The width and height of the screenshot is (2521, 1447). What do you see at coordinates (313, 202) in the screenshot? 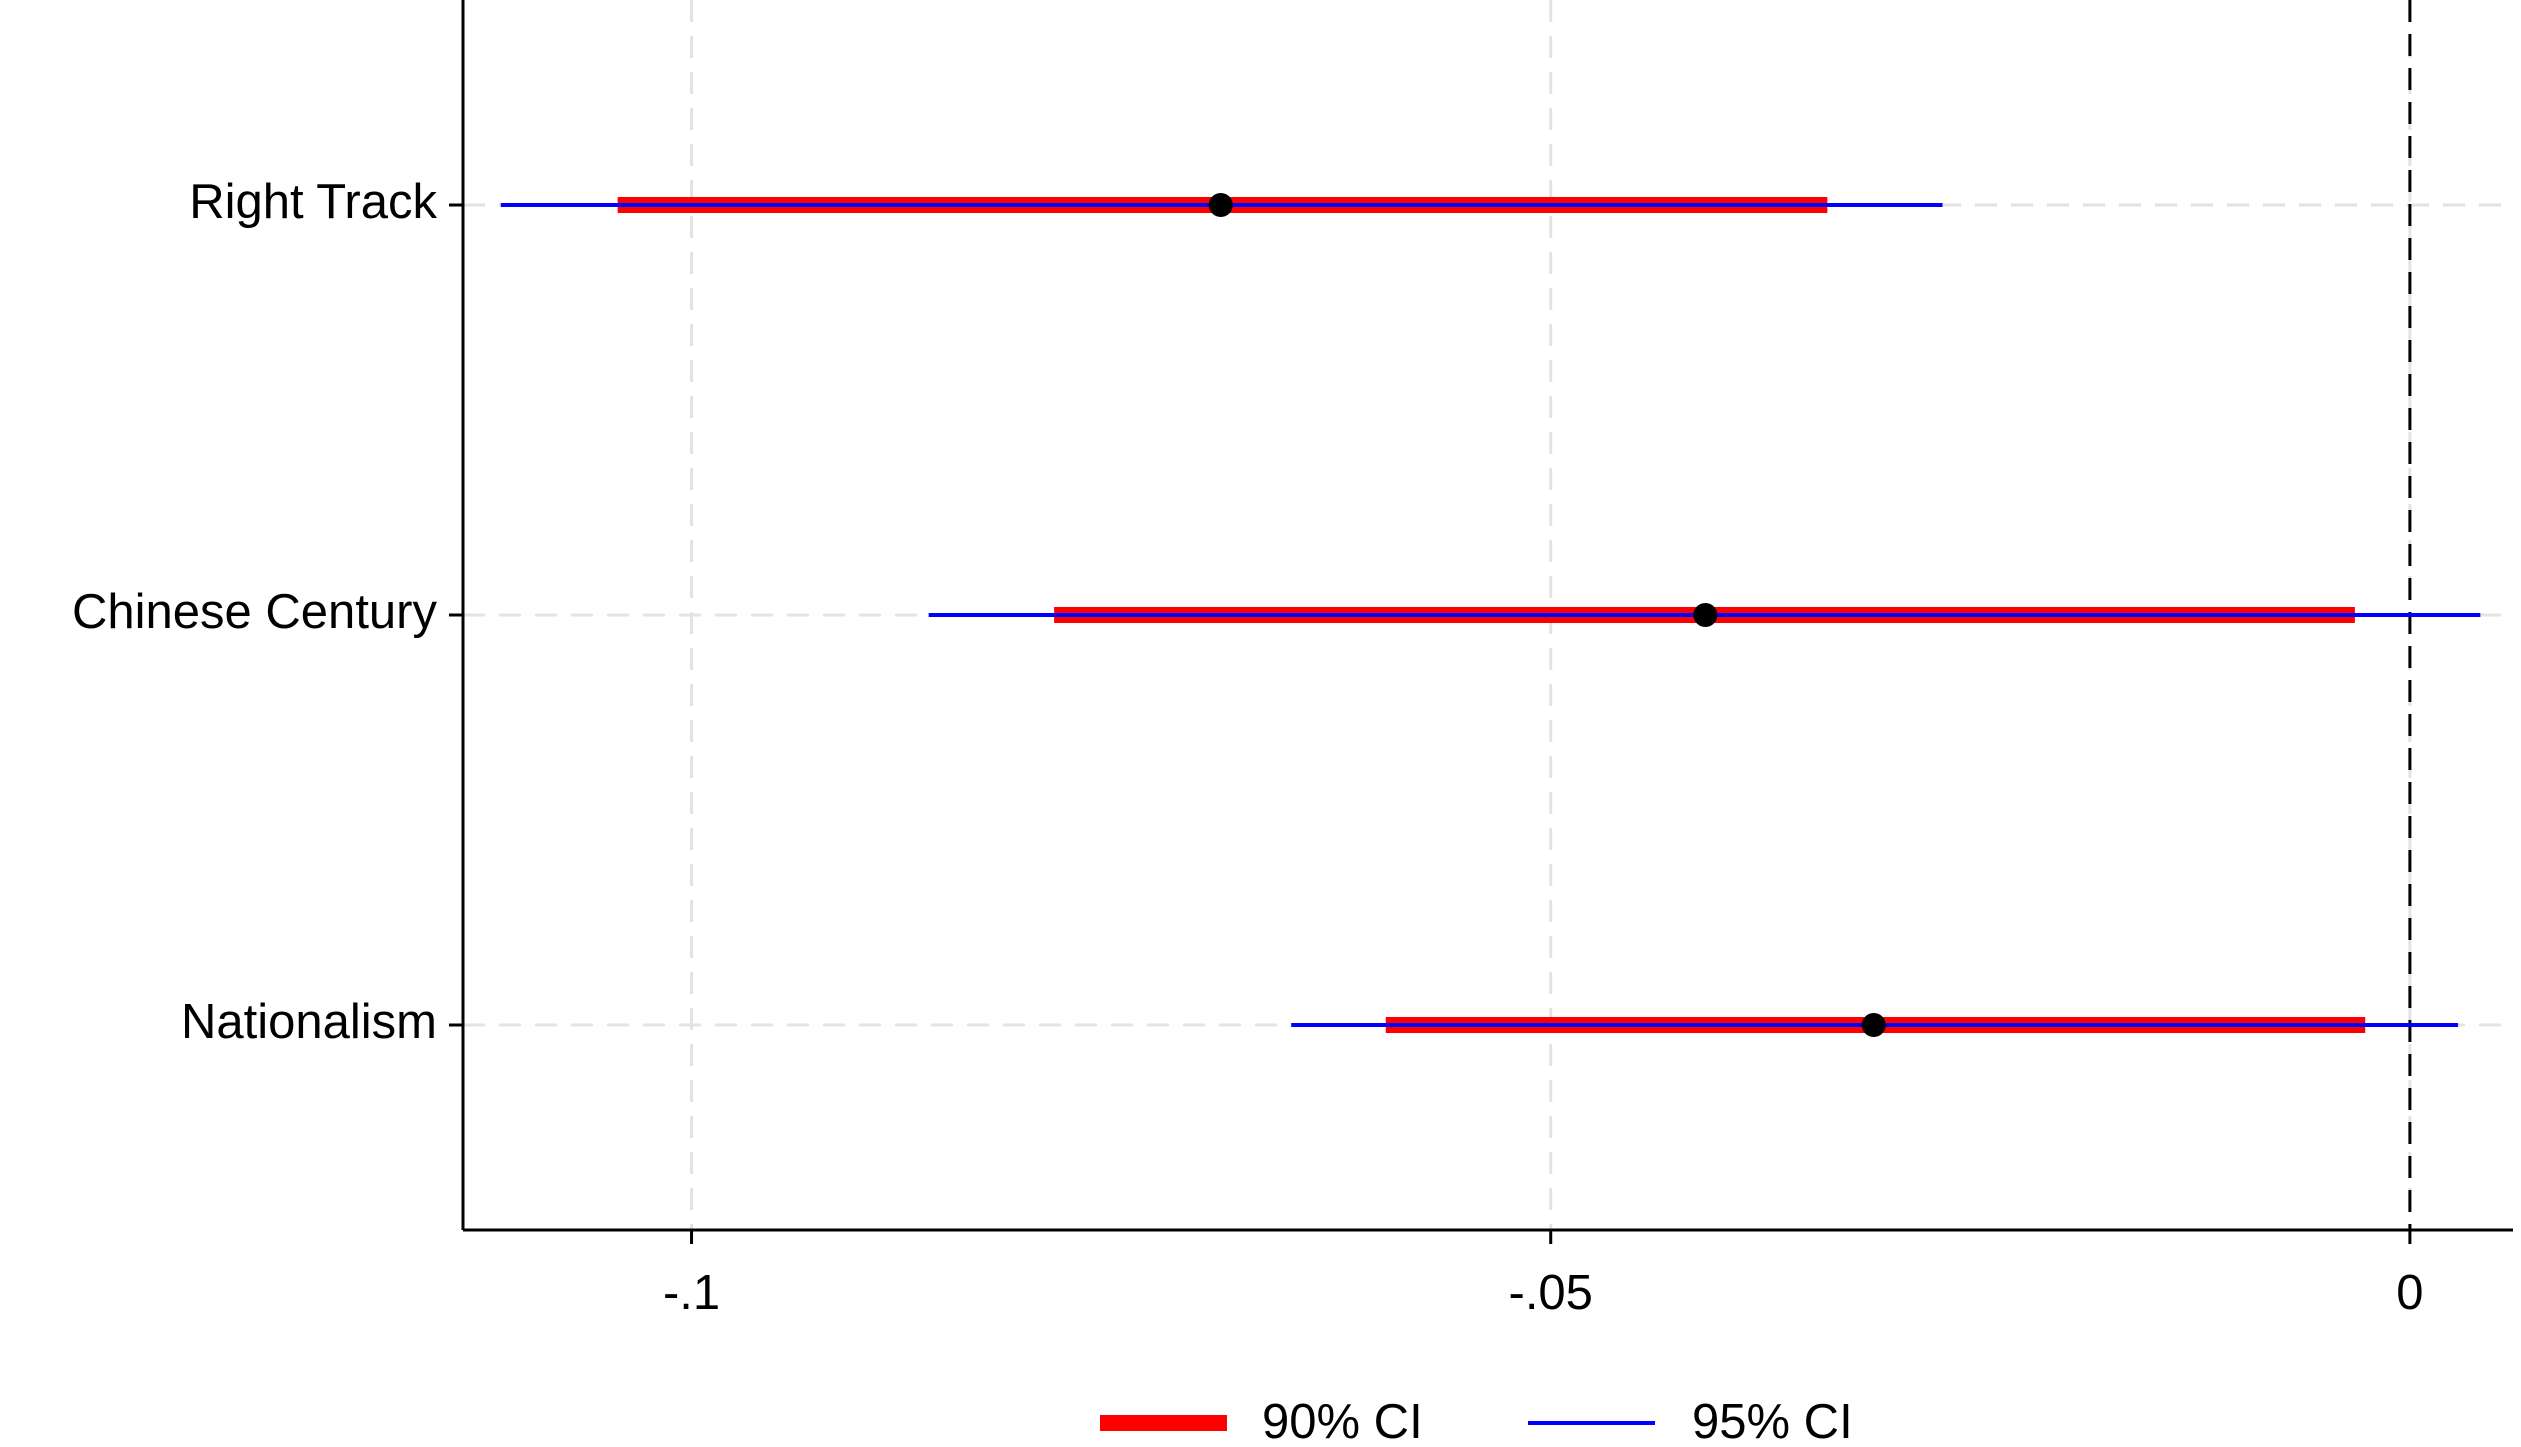
I see `y-tick-label: Right Track` at bounding box center [313, 202].